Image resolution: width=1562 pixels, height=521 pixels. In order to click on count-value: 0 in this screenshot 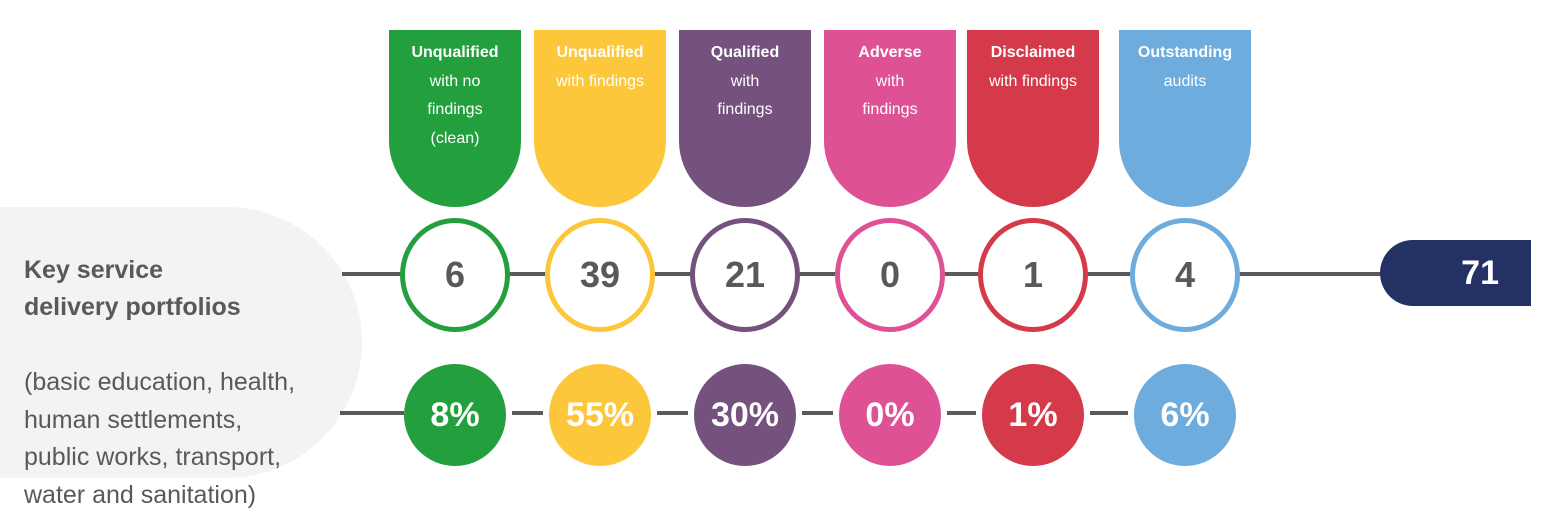, I will do `click(890, 274)`.